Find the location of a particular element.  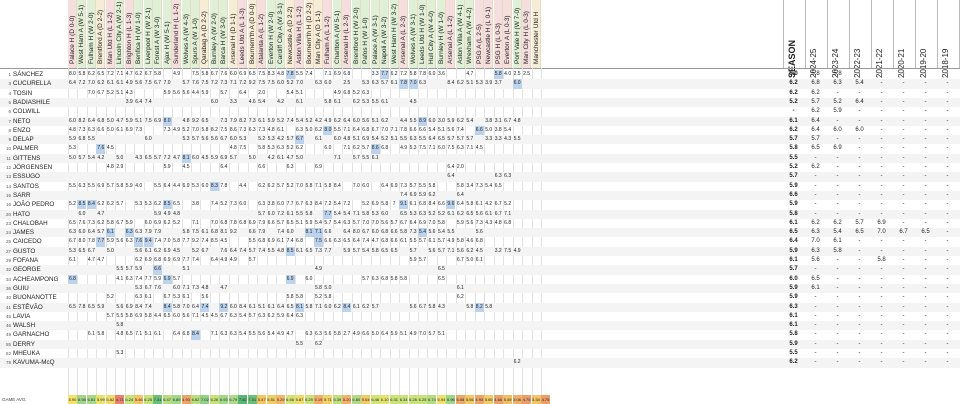

season-rating: 5.8 is located at coordinates (793, 148).